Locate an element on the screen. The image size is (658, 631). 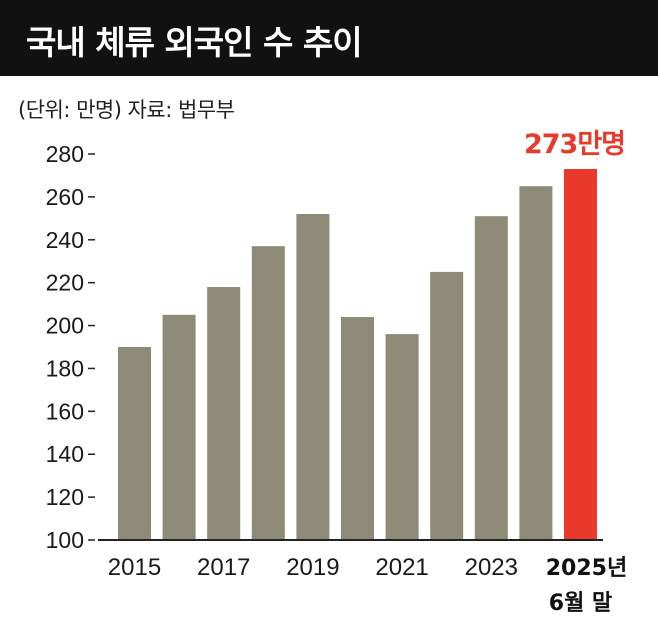
y-tick-label-260: 260 is located at coordinates (65, 197).